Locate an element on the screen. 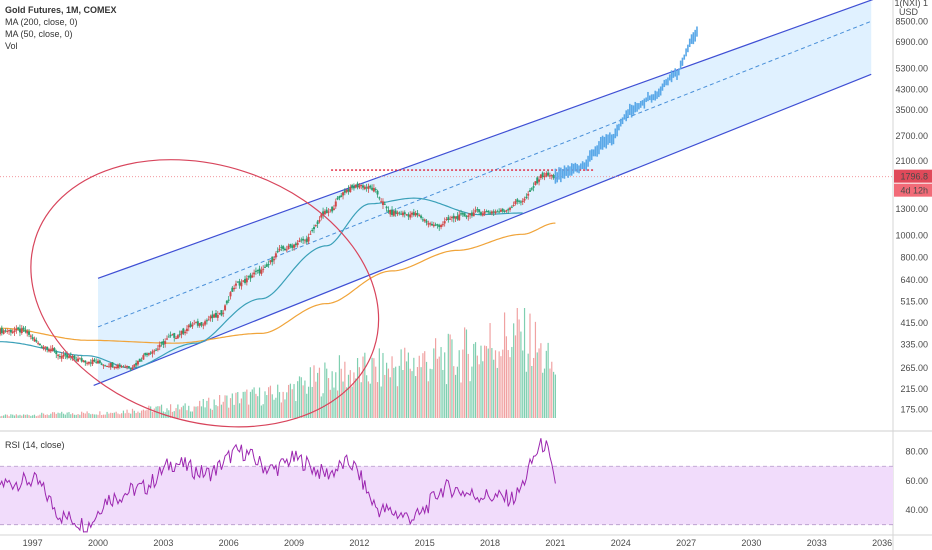  price-tick-label: 1300.00 is located at coordinates (911, 209).